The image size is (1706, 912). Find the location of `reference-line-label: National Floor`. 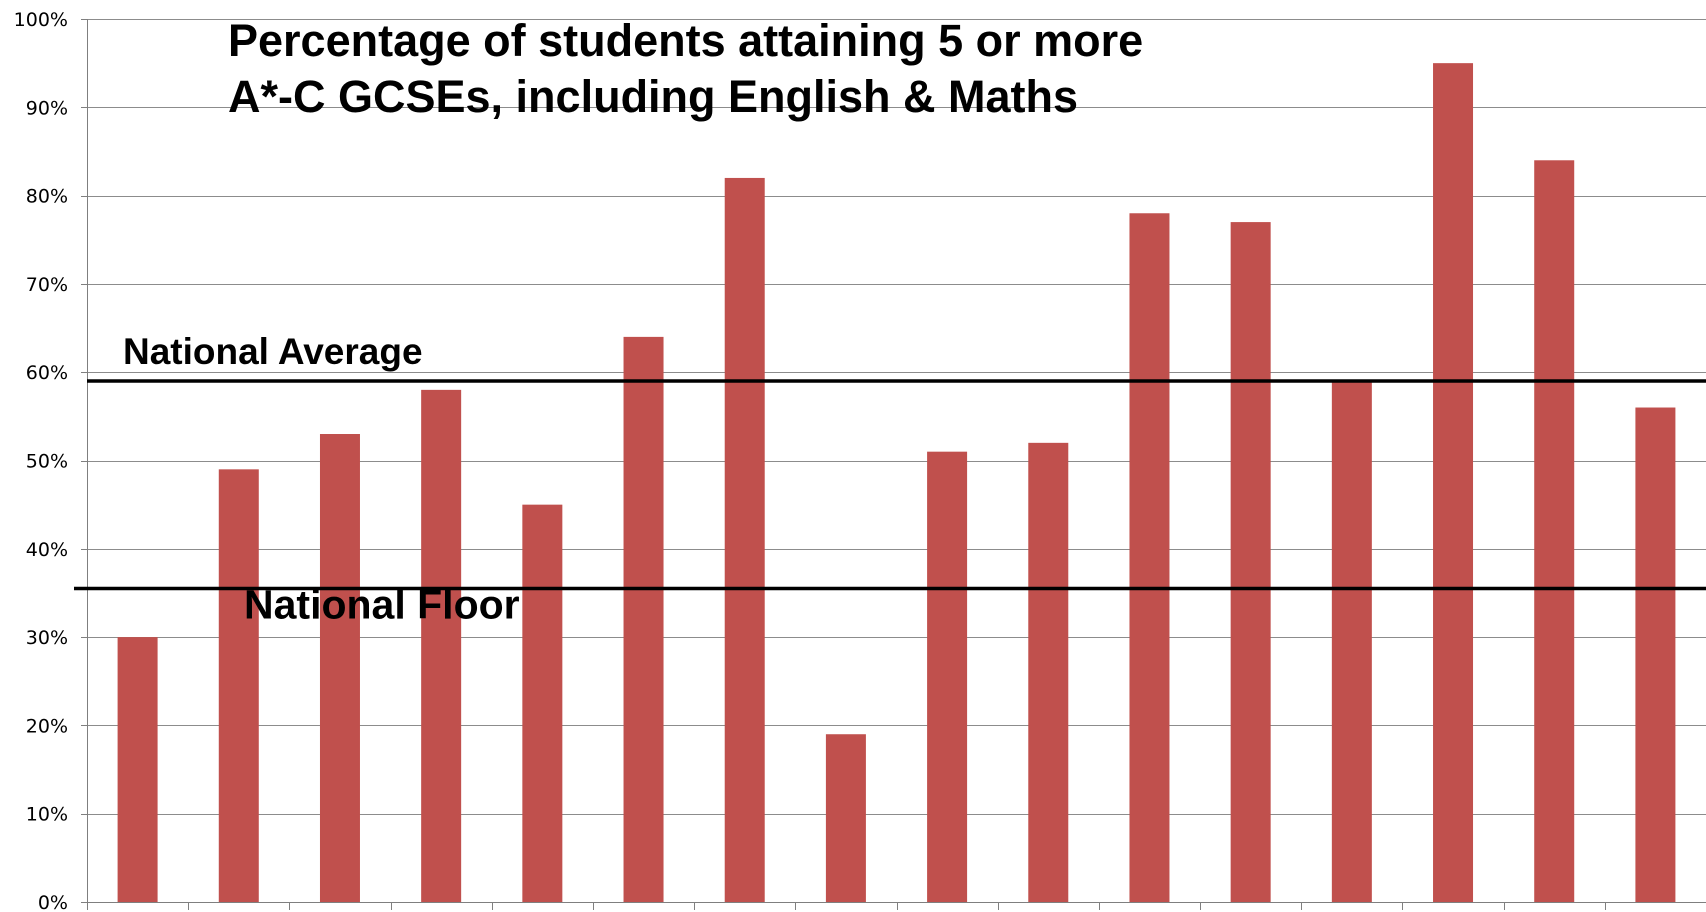

reference-line-label: National Floor is located at coordinates (382, 605).